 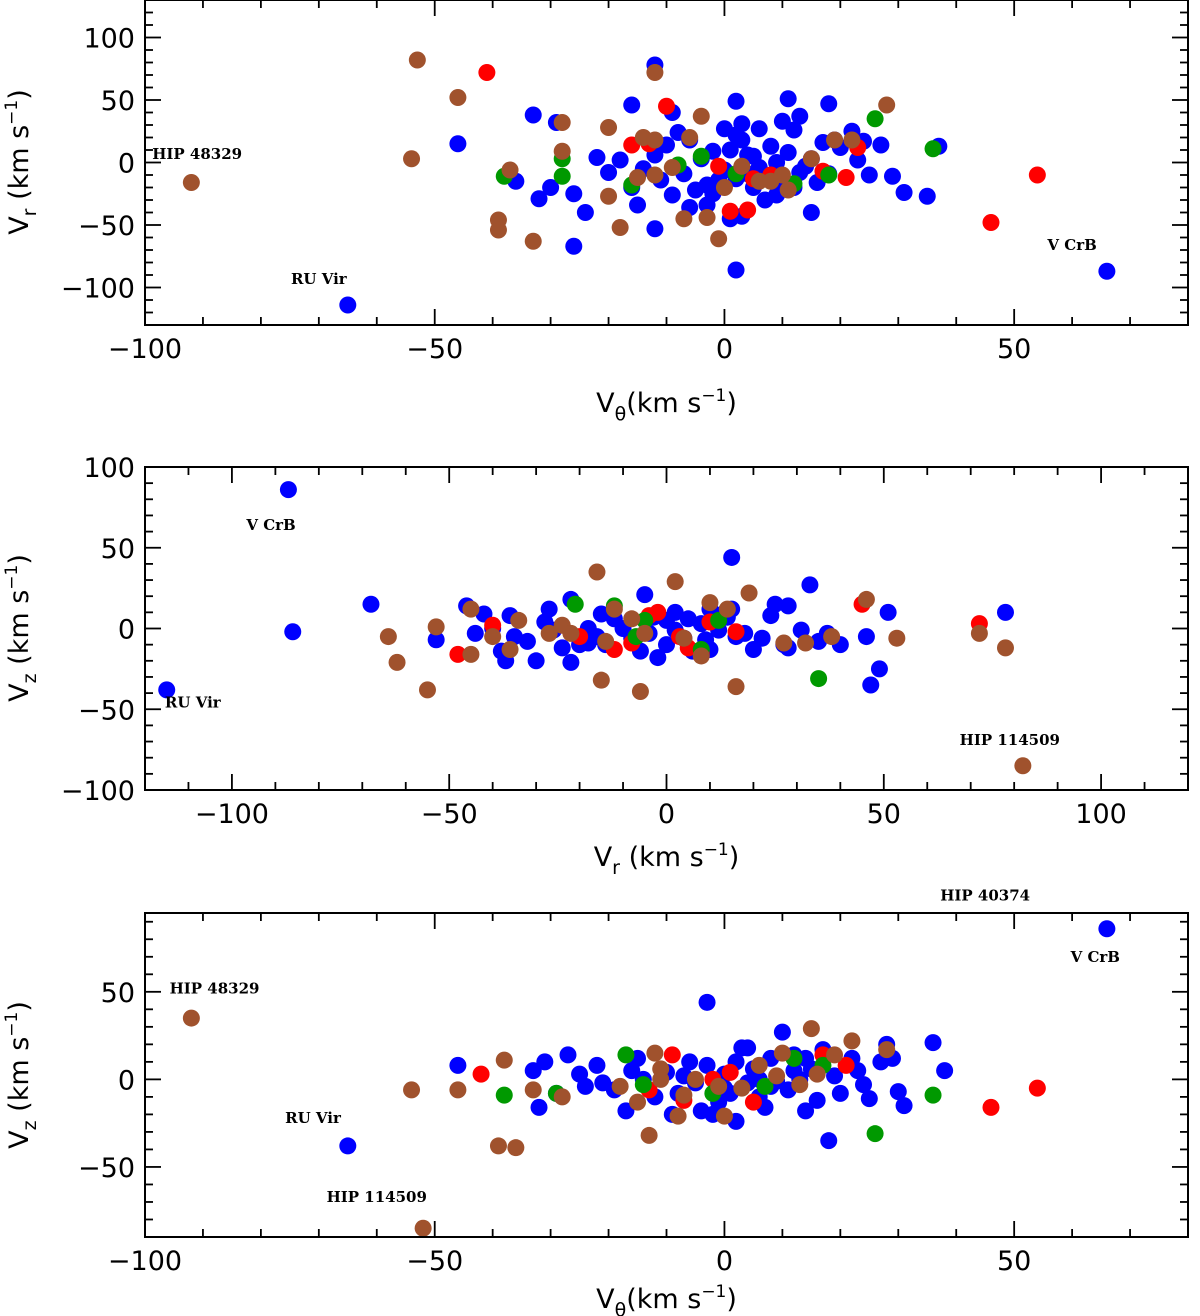 What do you see at coordinates (985, 896) in the screenshot?
I see `star-annotation: HIP 40374` at bounding box center [985, 896].